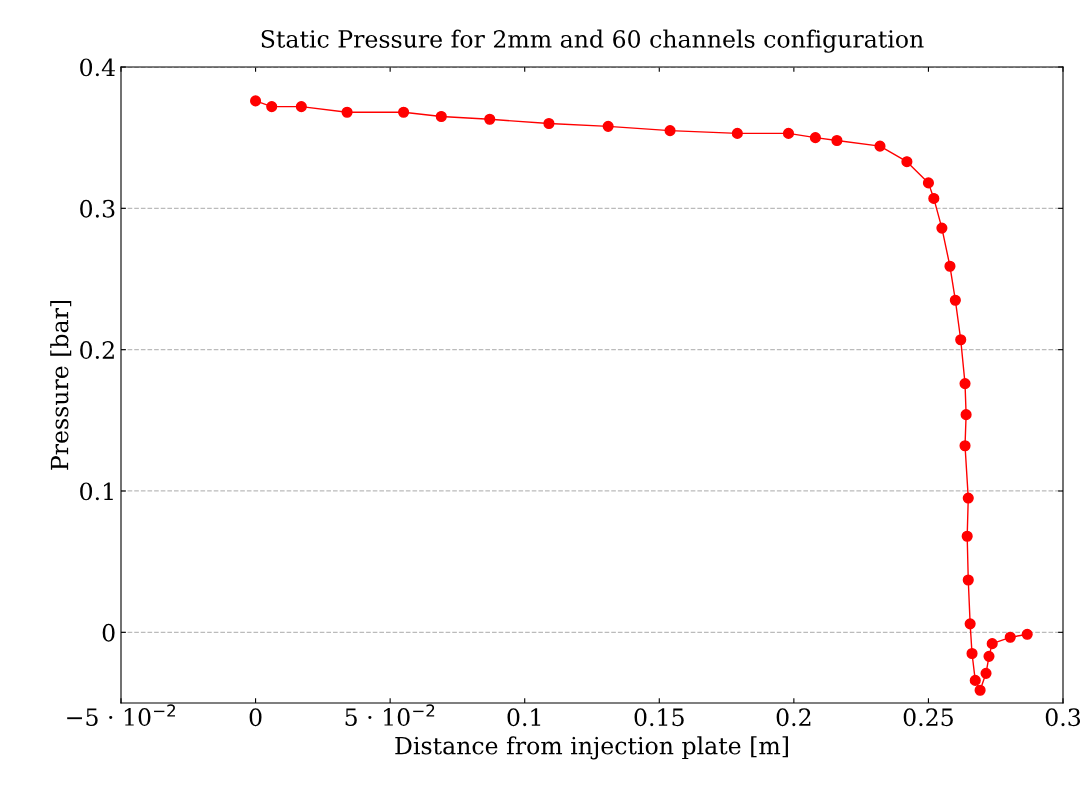  Describe the element at coordinates (928, 717) in the screenshot. I see `x-tick-label: 0.25` at that location.